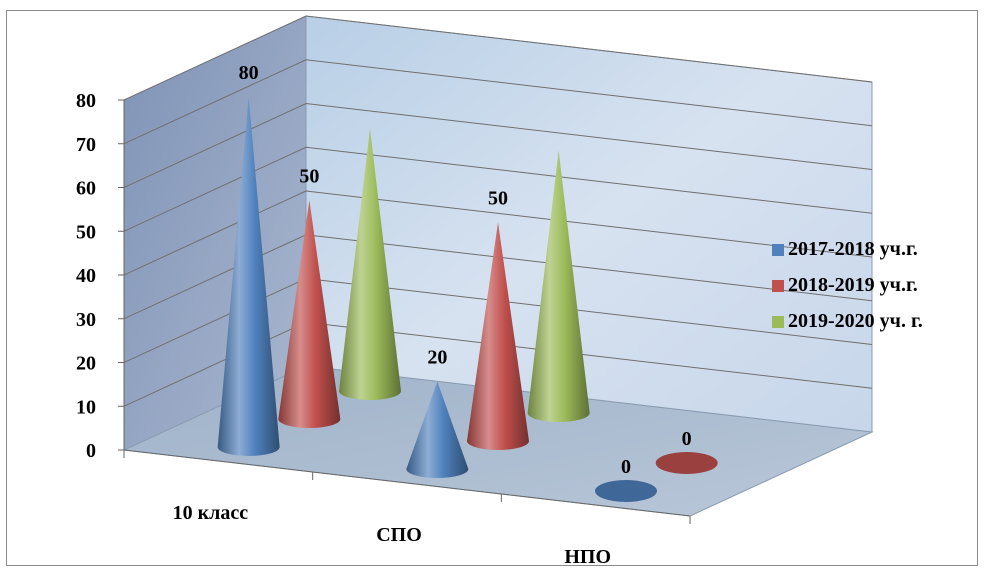 The height and width of the screenshot is (572, 988). Describe the element at coordinates (86, 364) in the screenshot. I see `y-tick-label: 20` at that location.